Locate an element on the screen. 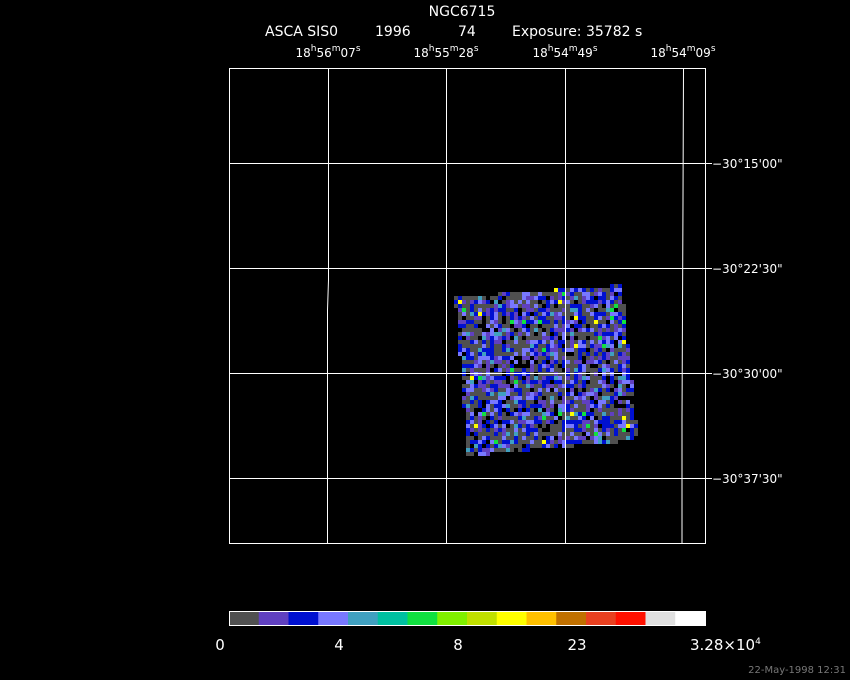 The height and width of the screenshot is (680, 850). superscript: s is located at coordinates (476, 49).